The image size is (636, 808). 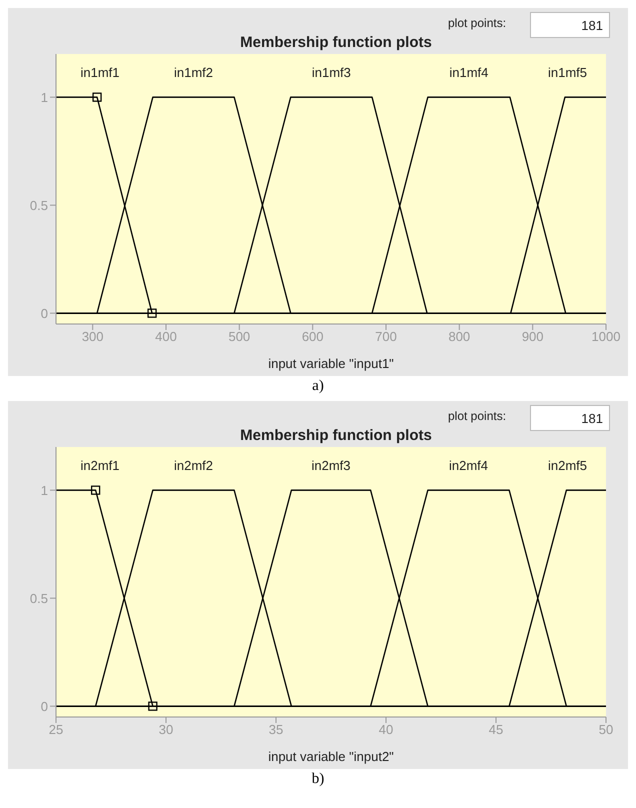 What do you see at coordinates (56, 730) in the screenshot?
I see `x-tick-label: 25` at bounding box center [56, 730].